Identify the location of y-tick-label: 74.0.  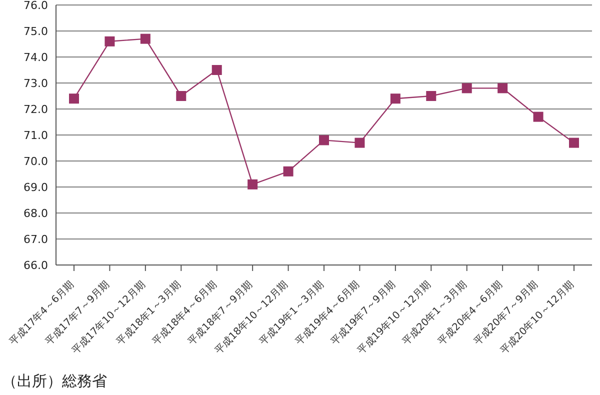
(36, 57).